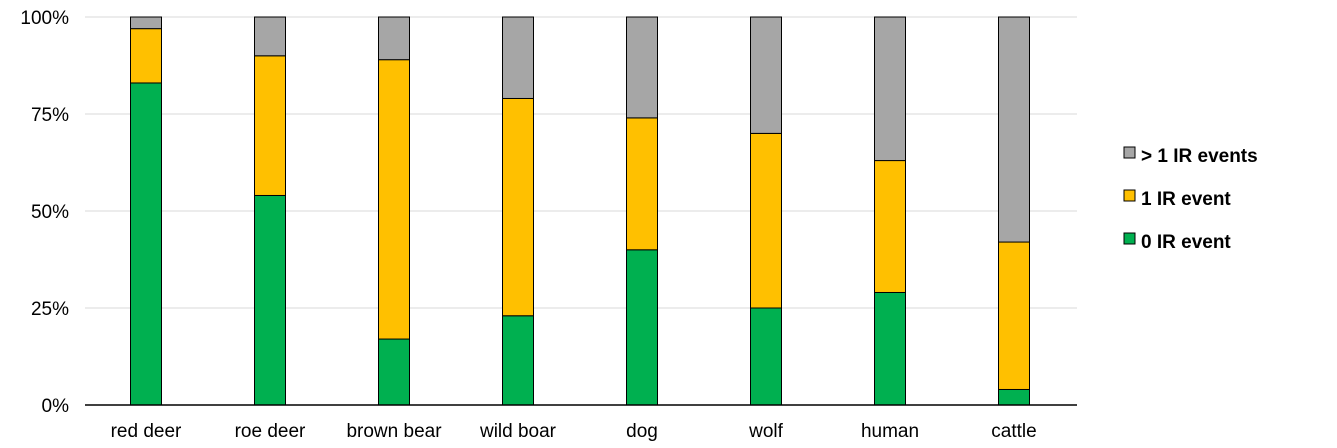 The image size is (1337, 448). Describe the element at coordinates (50, 212) in the screenshot. I see `y-tick-label: 50%` at that location.